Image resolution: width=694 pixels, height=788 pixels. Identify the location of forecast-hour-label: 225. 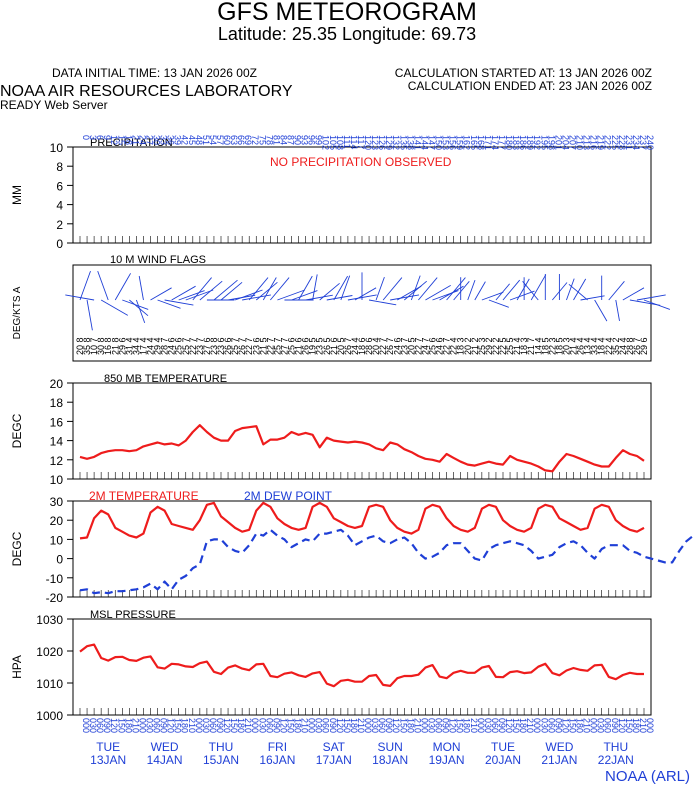
(615, 142).